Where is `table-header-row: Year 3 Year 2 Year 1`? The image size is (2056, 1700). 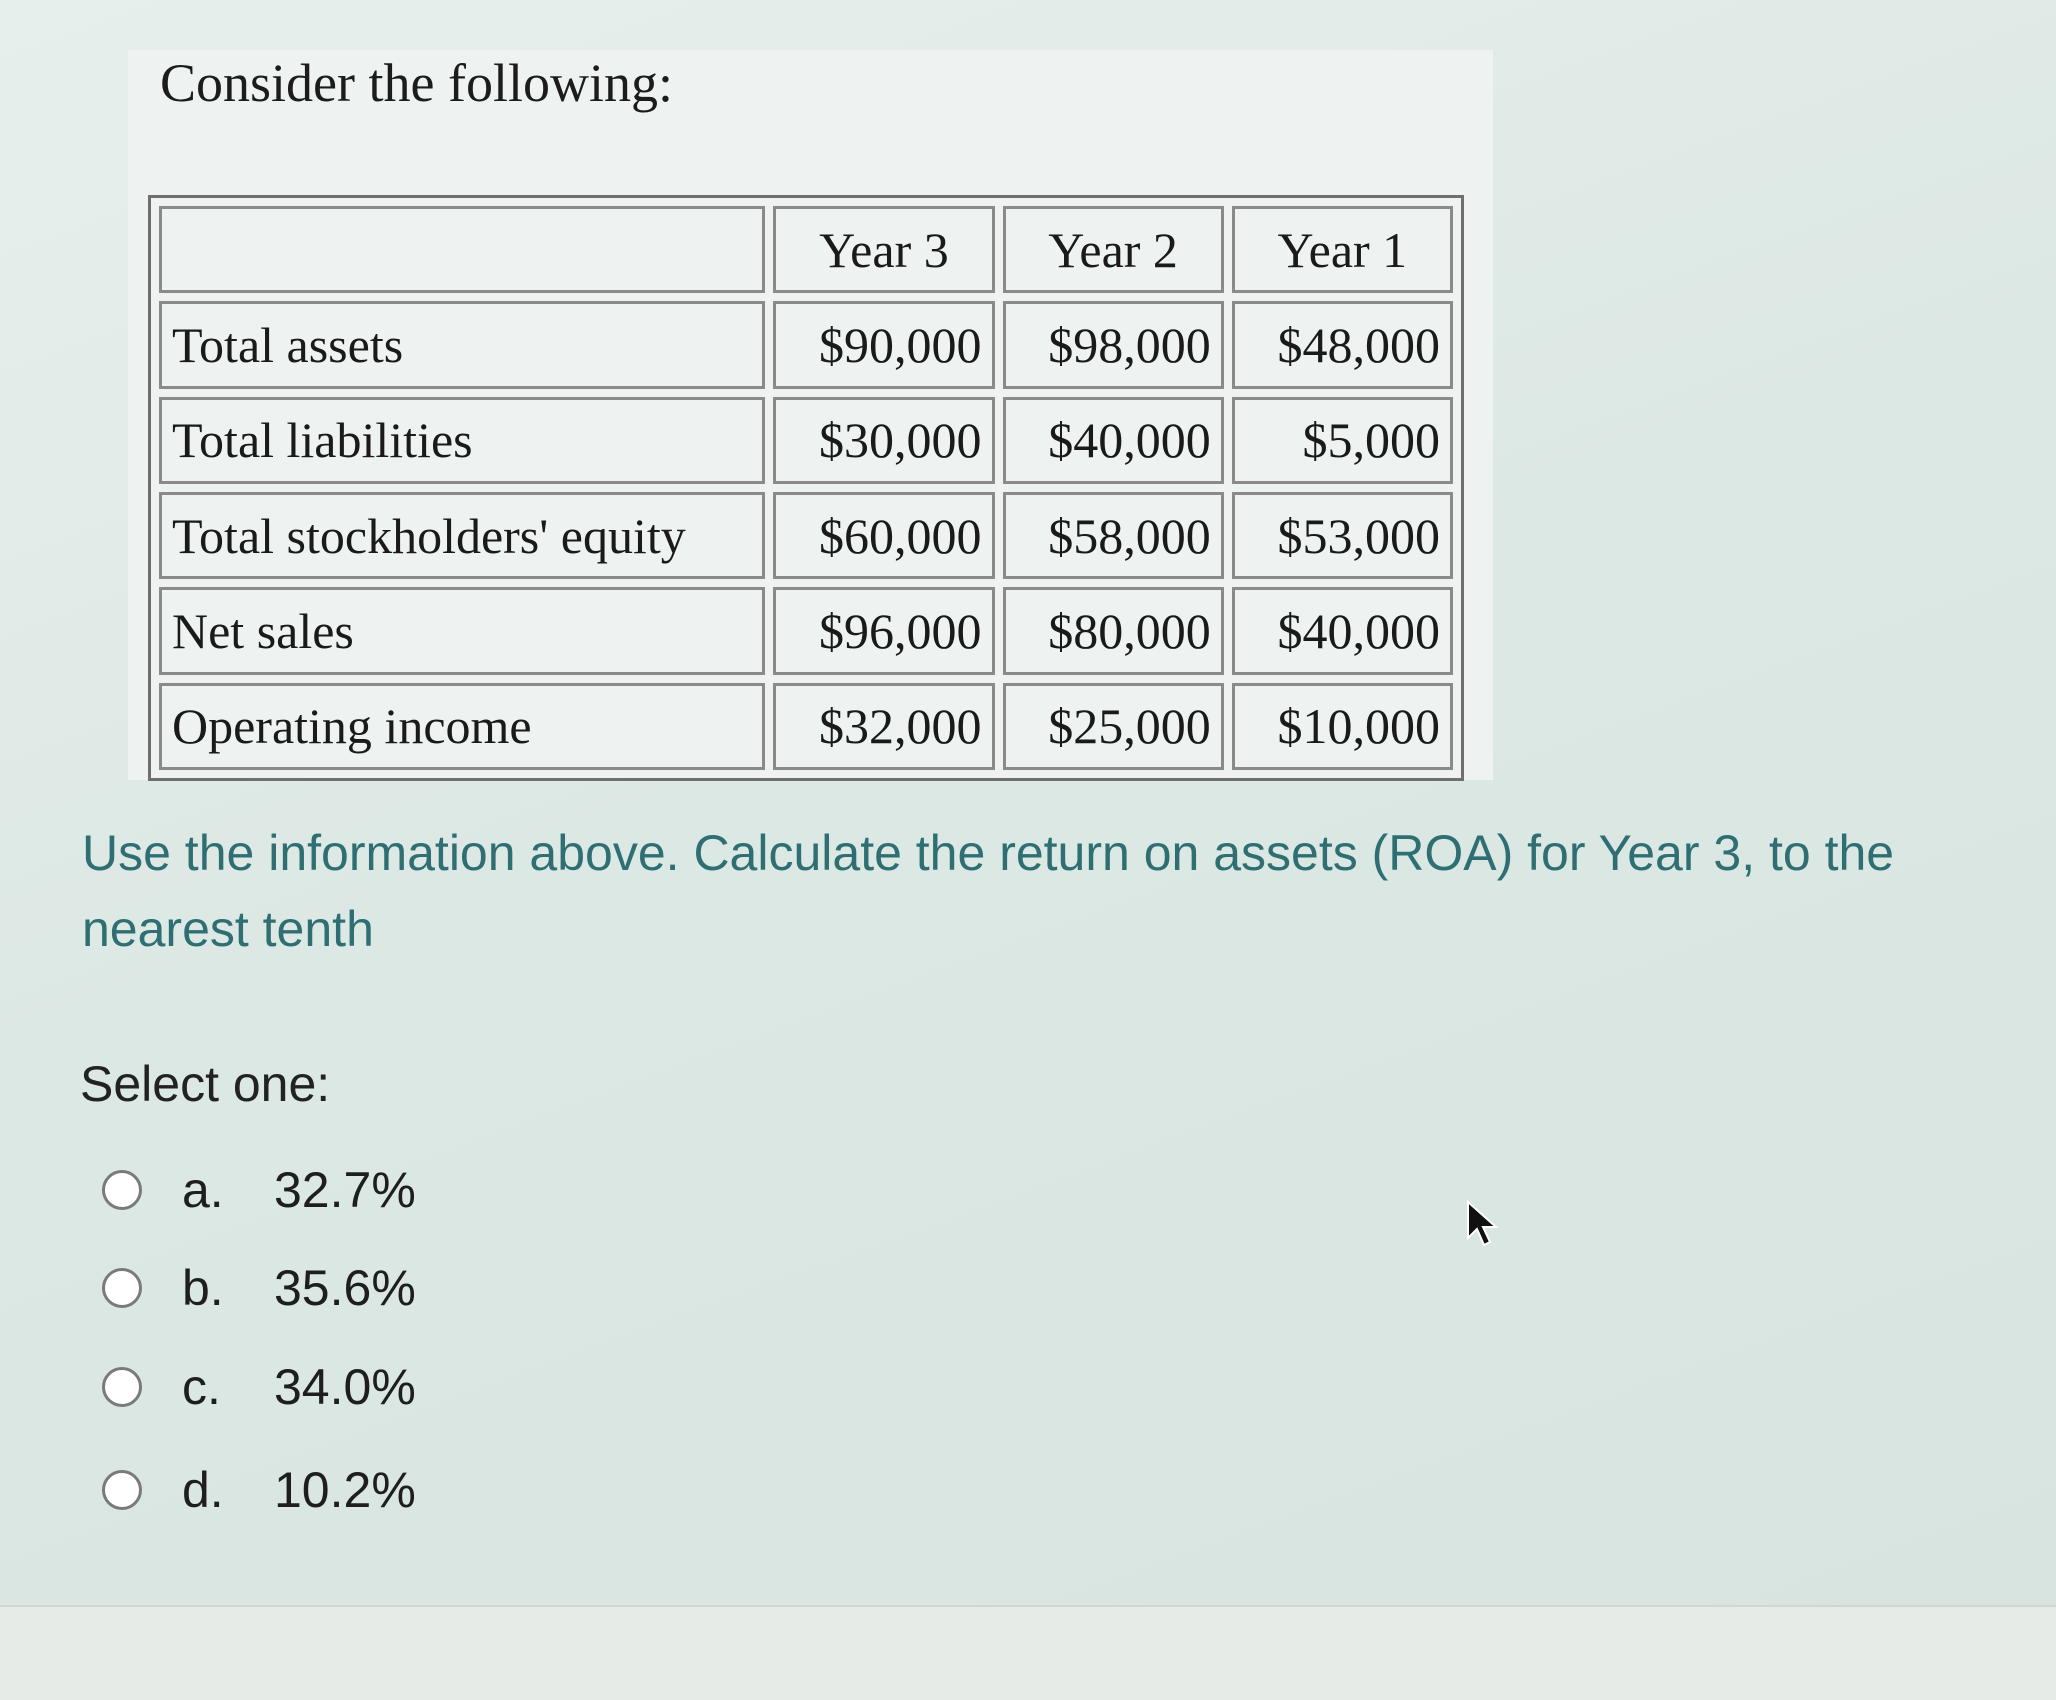
table-header-row: Year 3 Year 2 Year 1 is located at coordinates (806, 250).